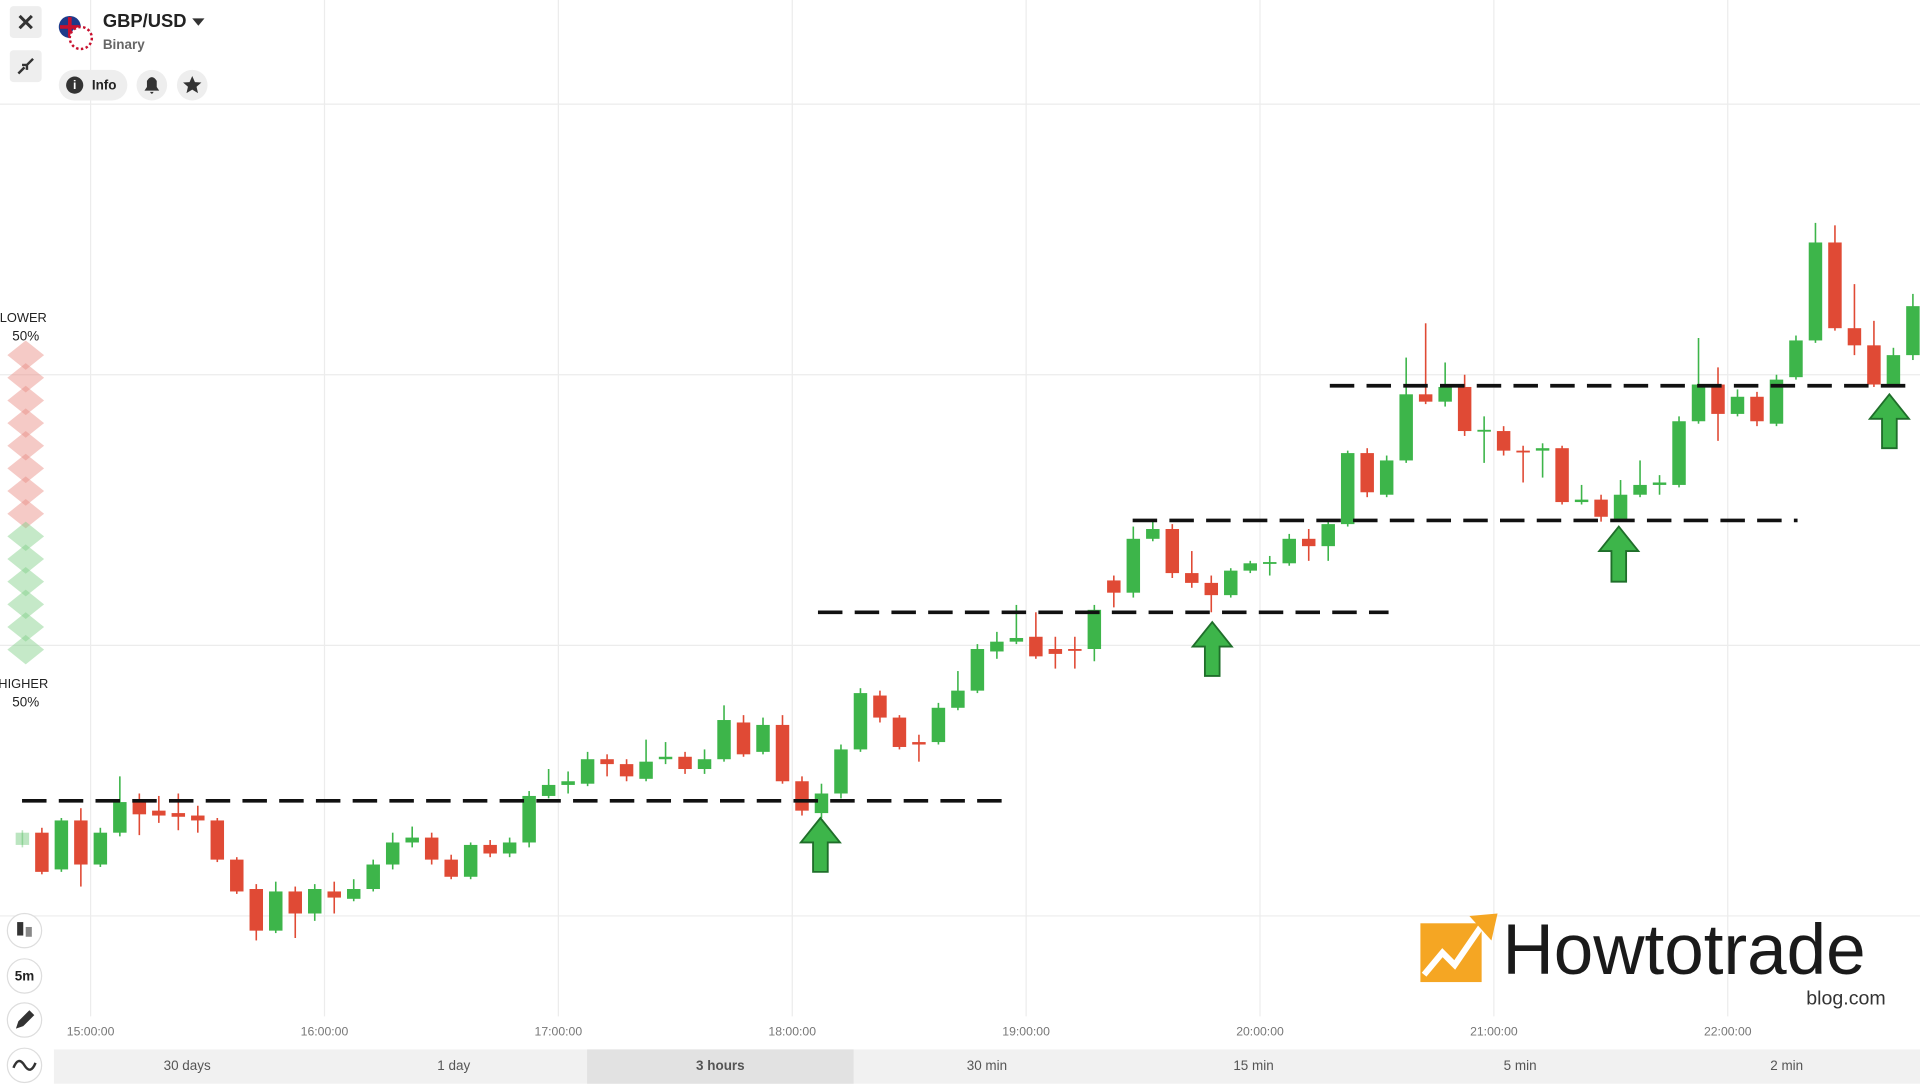 Image resolution: width=1920 pixels, height=1089 pixels. What do you see at coordinates (91, 1032) in the screenshot?
I see `x-tick-label: 15:00:00` at bounding box center [91, 1032].